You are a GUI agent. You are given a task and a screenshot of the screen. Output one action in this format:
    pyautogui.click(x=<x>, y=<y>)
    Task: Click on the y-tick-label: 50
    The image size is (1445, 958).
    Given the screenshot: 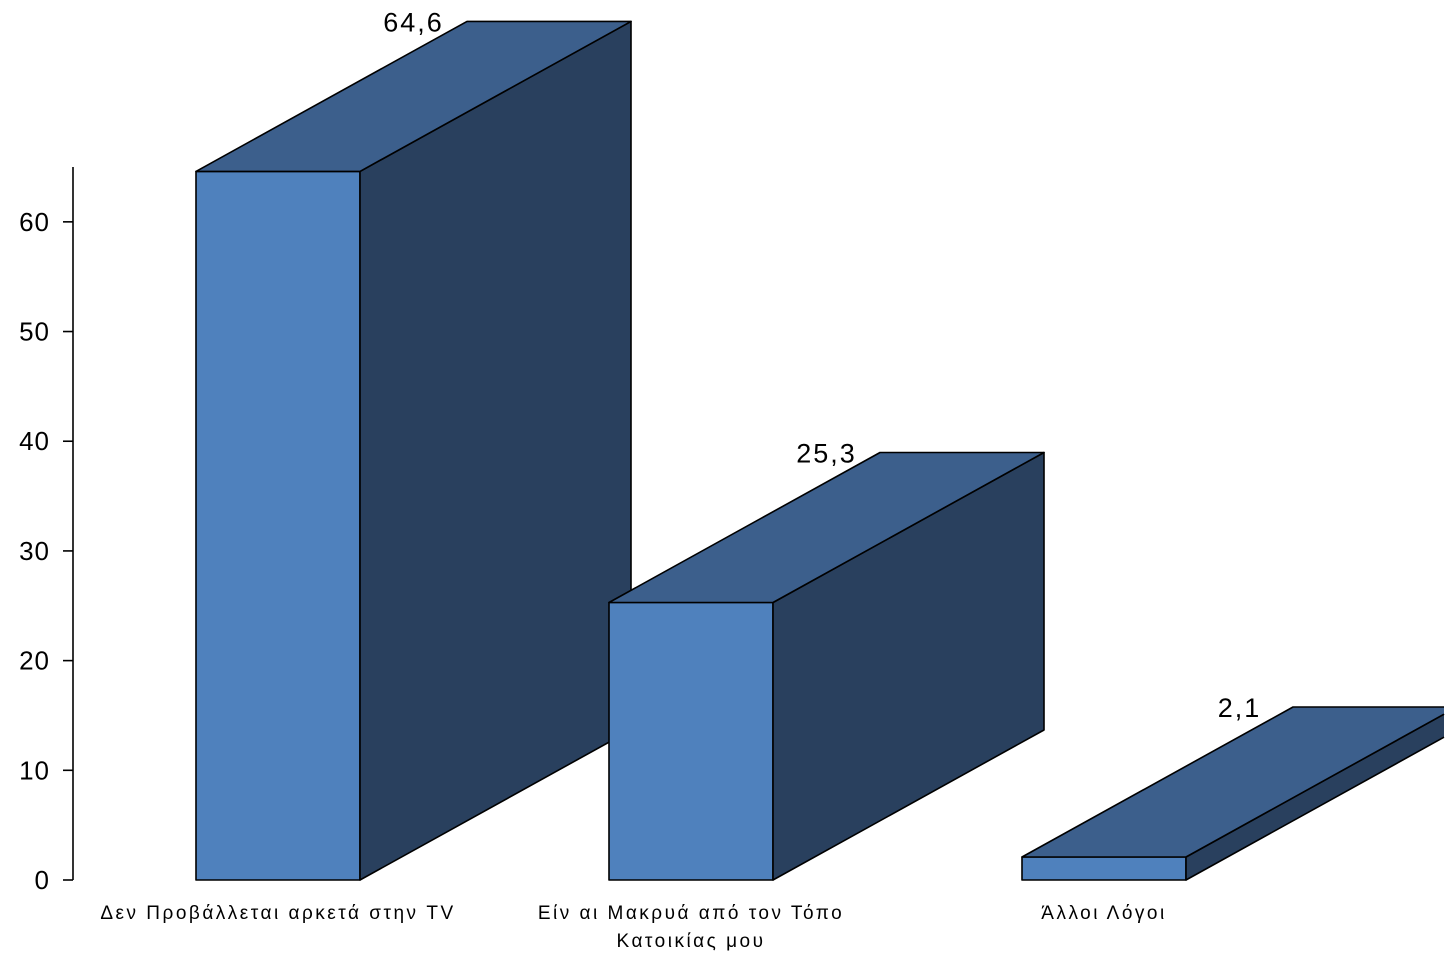 What is the action you would take?
    pyautogui.click(x=34, y=332)
    